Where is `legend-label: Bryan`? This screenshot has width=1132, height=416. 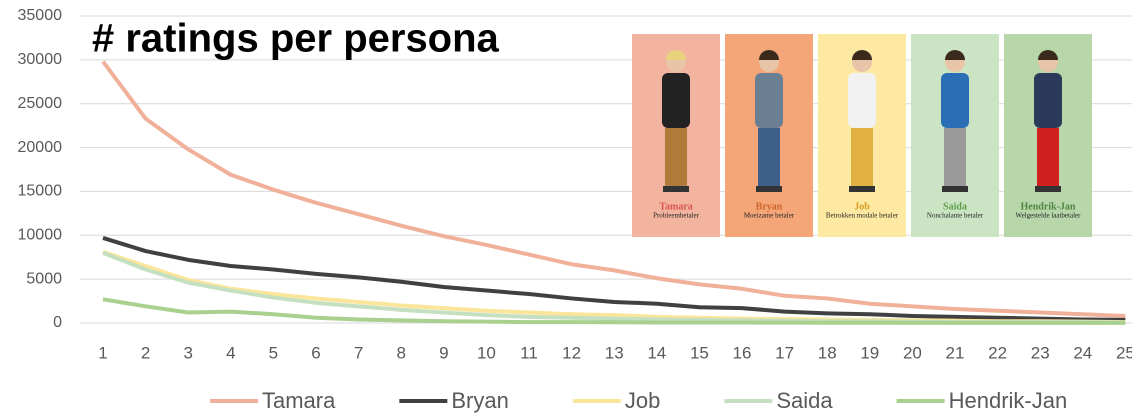
legend-label: Bryan is located at coordinates (479, 400).